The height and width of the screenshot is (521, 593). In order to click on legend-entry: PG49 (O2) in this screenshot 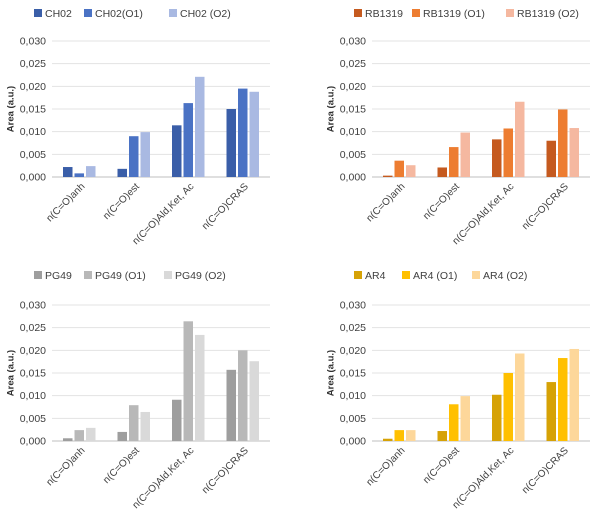, I will do `click(200, 276)`.